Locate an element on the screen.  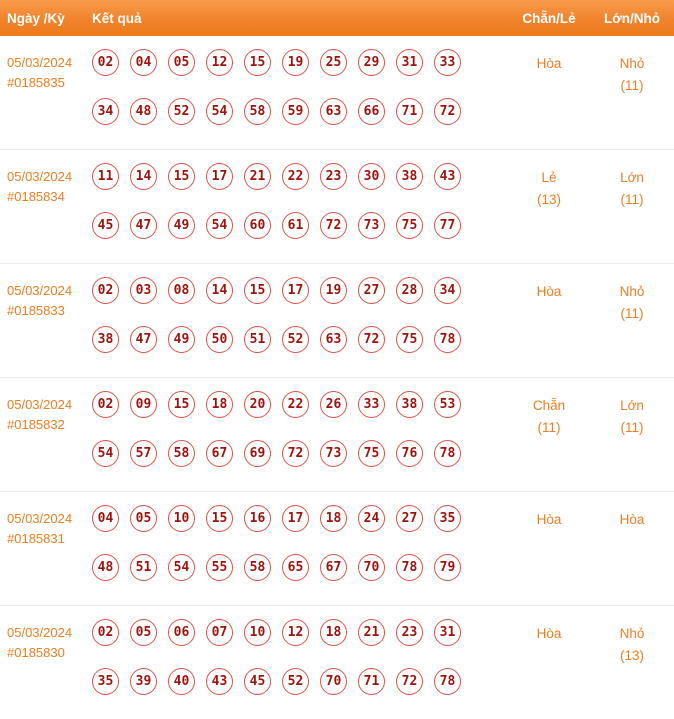
number-ball: 22 is located at coordinates (295, 176).